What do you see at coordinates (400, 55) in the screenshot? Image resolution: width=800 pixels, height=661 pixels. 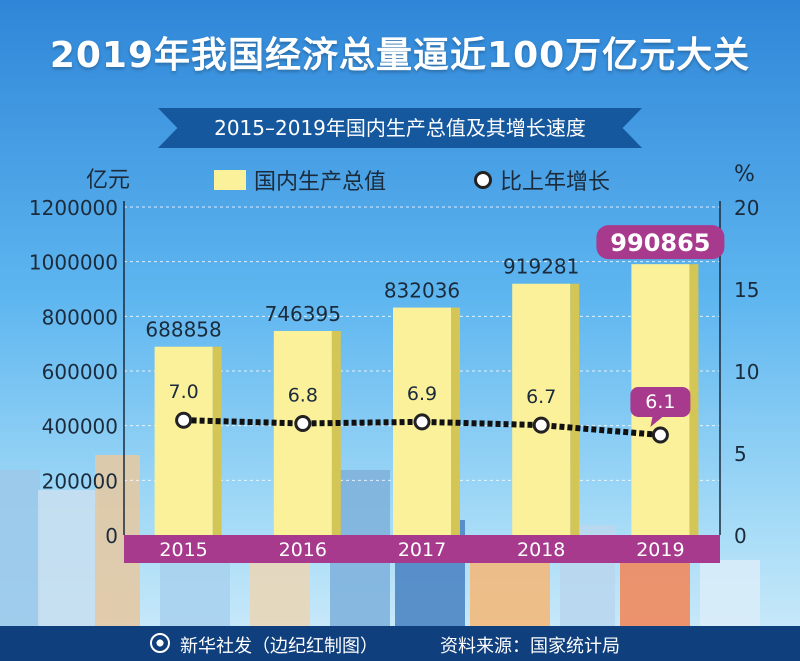 I see `page-title: 2019年我国经济总量逼近100万亿元大关` at bounding box center [400, 55].